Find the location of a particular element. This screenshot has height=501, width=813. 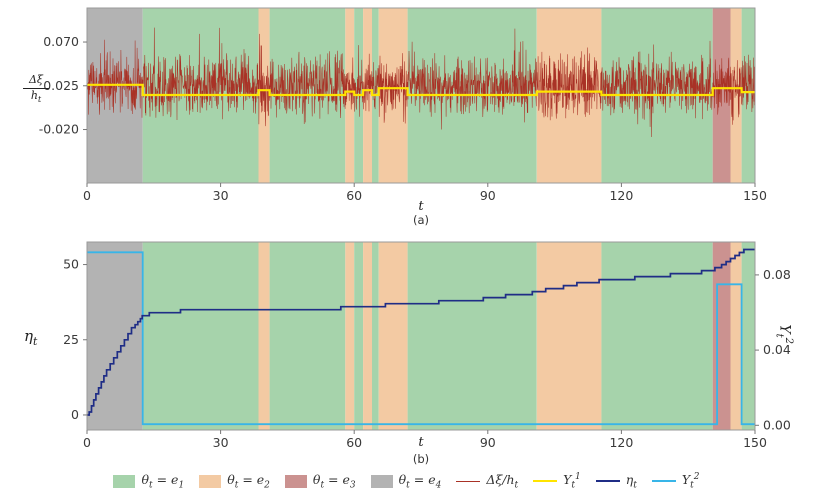

legend-label-2: θt = e3 is located at coordinates (334, 481).